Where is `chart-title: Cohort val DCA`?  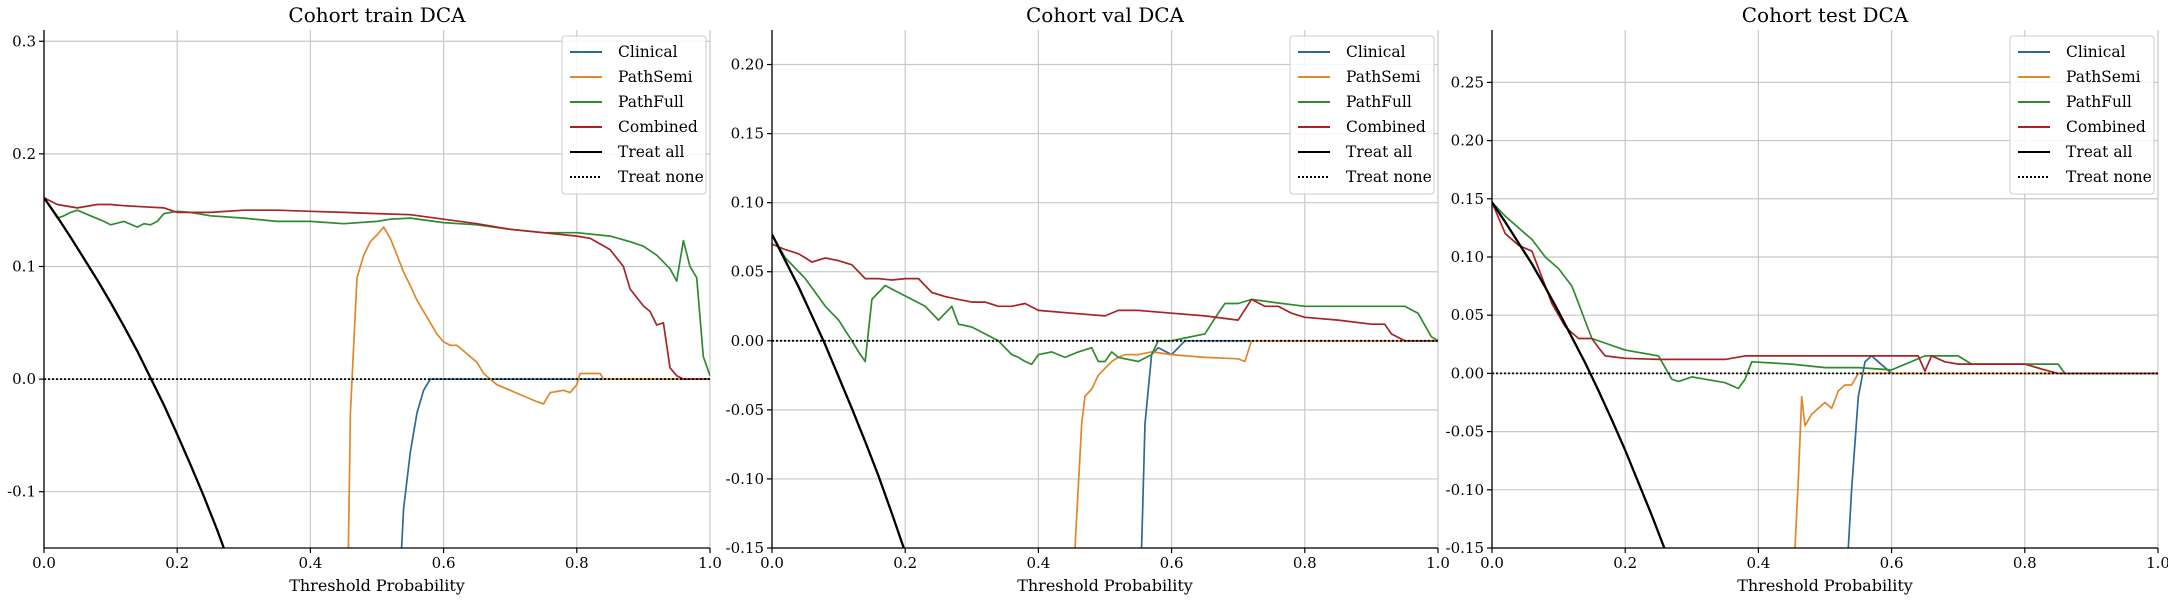 chart-title: Cohort val DCA is located at coordinates (1105, 15).